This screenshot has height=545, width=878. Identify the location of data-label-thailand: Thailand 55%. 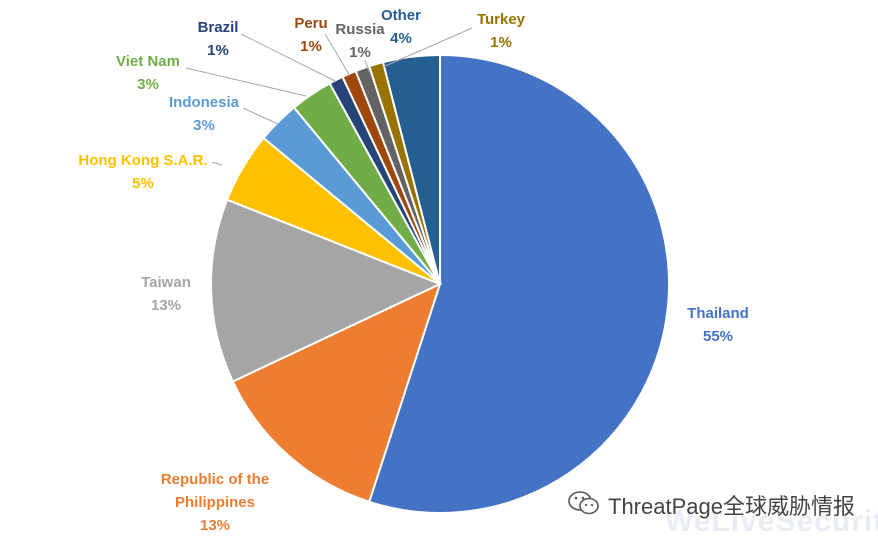
(718, 325).